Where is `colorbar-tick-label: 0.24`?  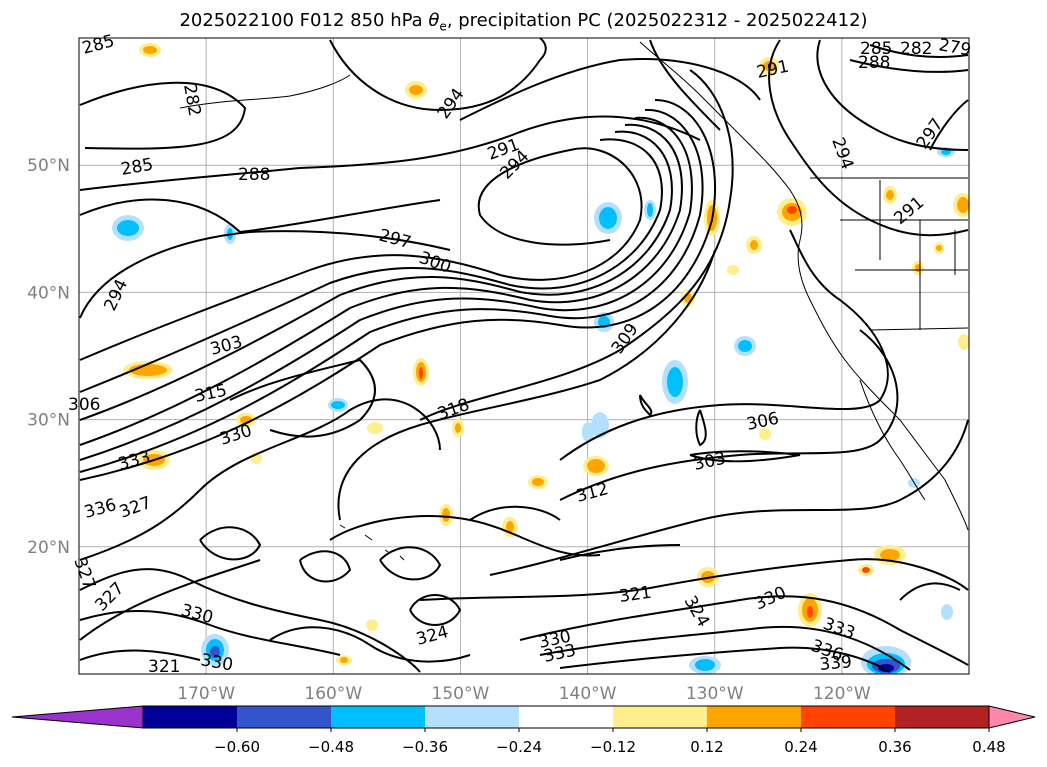
colorbar-tick-label: 0.24 is located at coordinates (800, 747).